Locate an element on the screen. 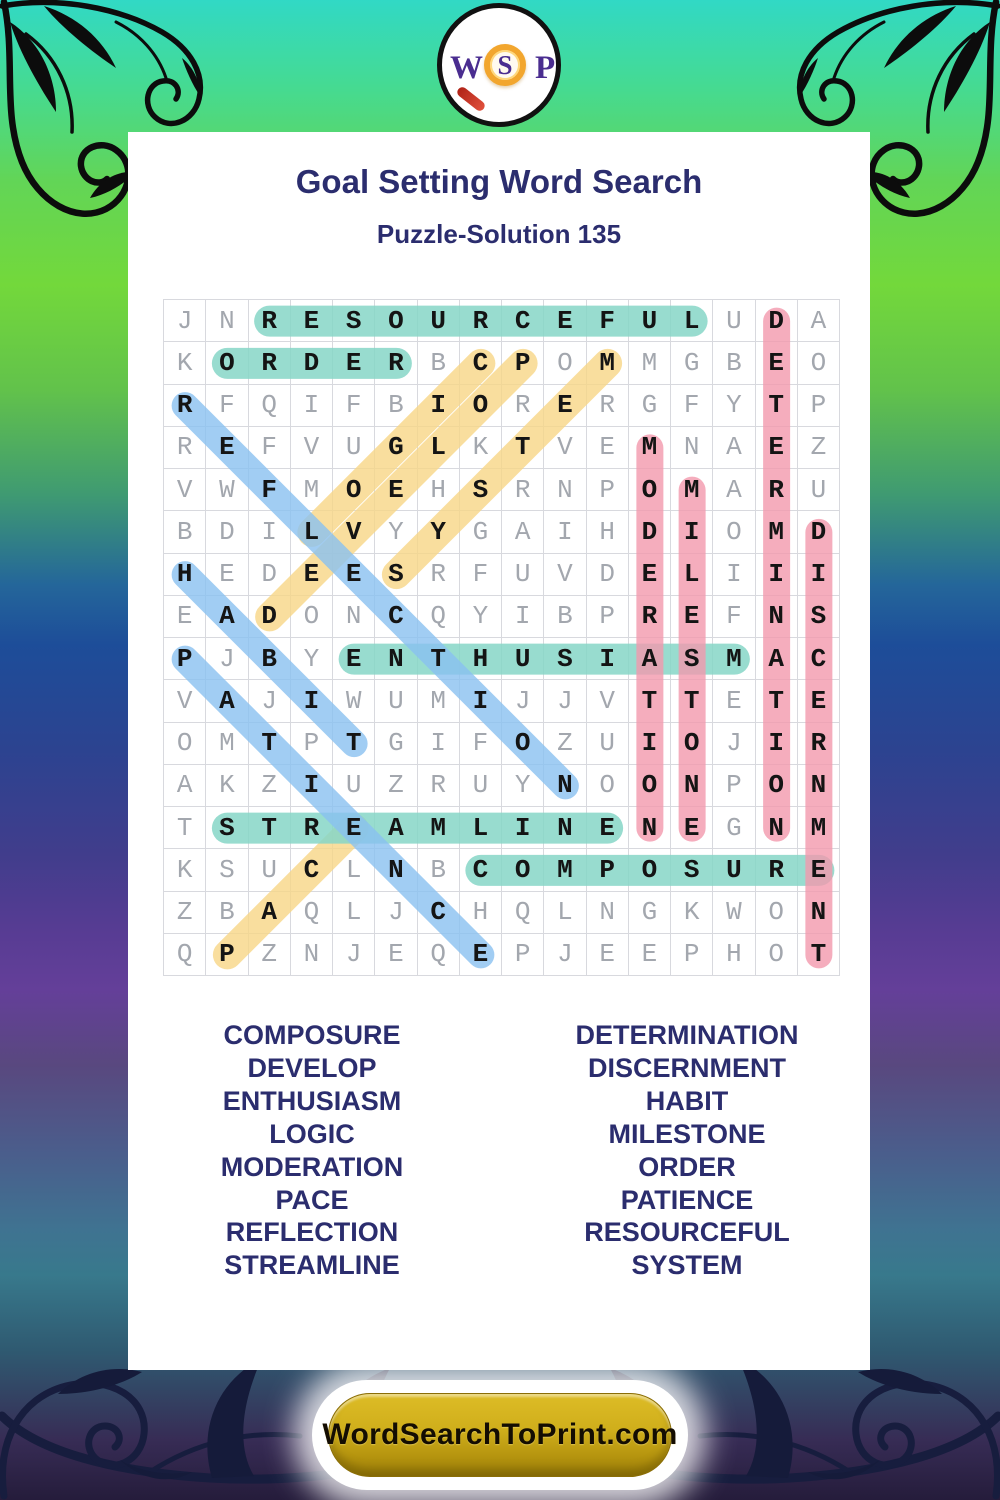  website-button: WordSearchToPrint.com is located at coordinates (499, 1435).